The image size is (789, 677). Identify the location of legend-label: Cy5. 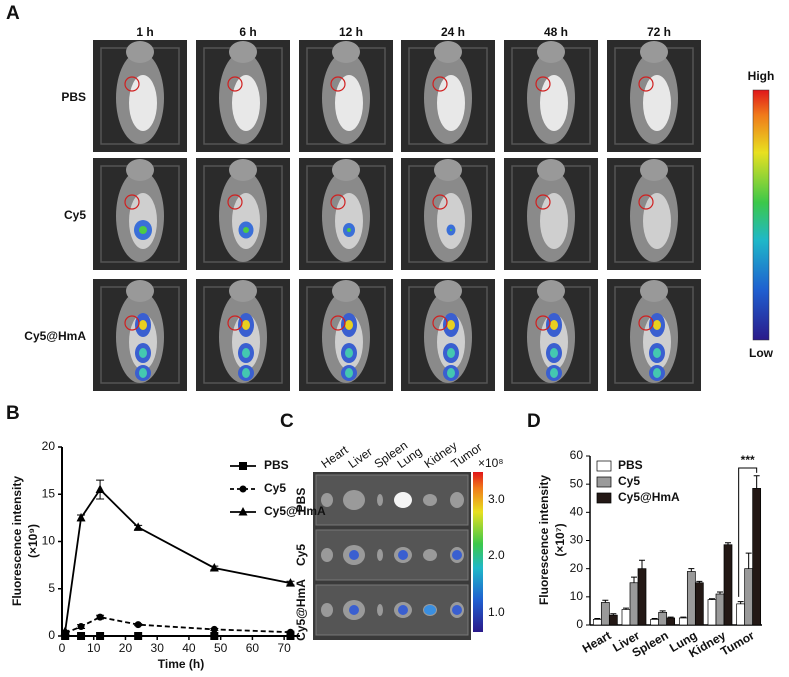
(629, 481).